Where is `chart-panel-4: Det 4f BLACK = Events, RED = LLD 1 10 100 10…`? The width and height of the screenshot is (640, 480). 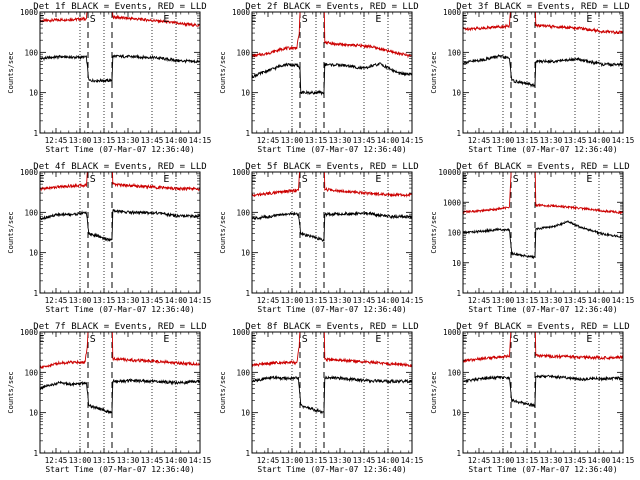 chart-panel-4: Det 4f BLACK = Events, RED = LLD 1 10 100 10… is located at coordinates (109, 238).